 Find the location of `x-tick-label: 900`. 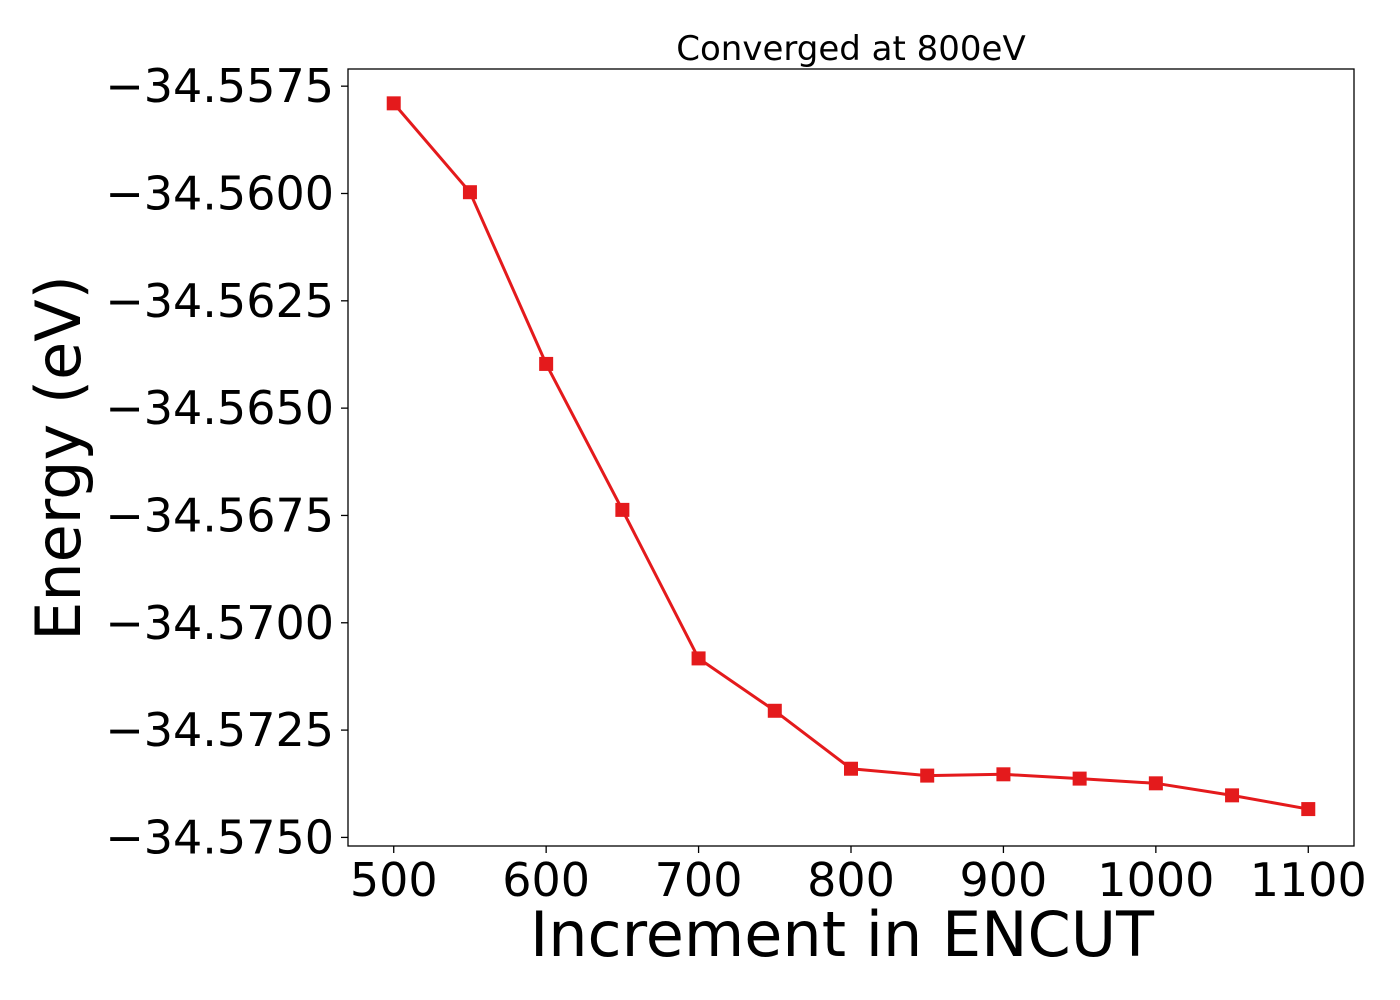

x-tick-label: 900 is located at coordinates (1004, 880).